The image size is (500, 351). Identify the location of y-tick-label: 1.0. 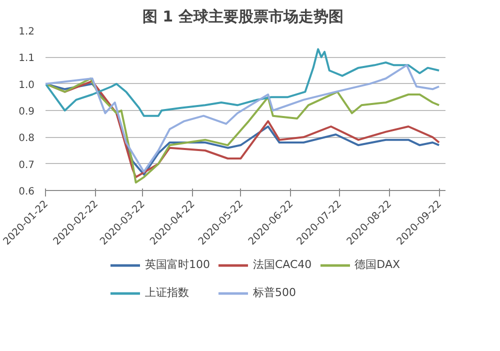
(26, 85).